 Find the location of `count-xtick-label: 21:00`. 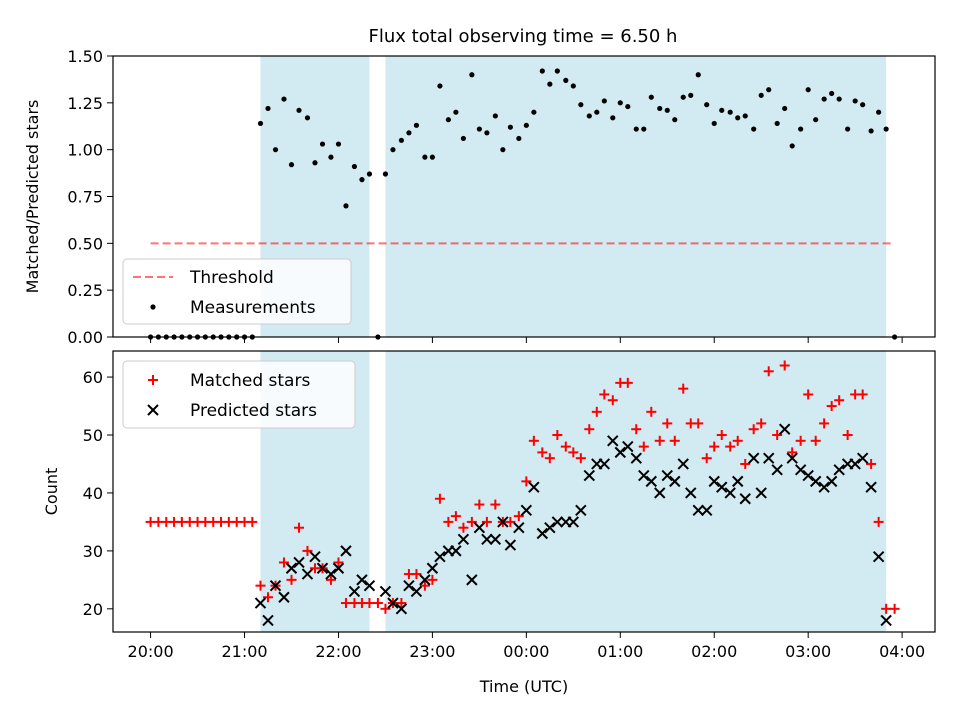

count-xtick-label: 21:00 is located at coordinates (244, 651).